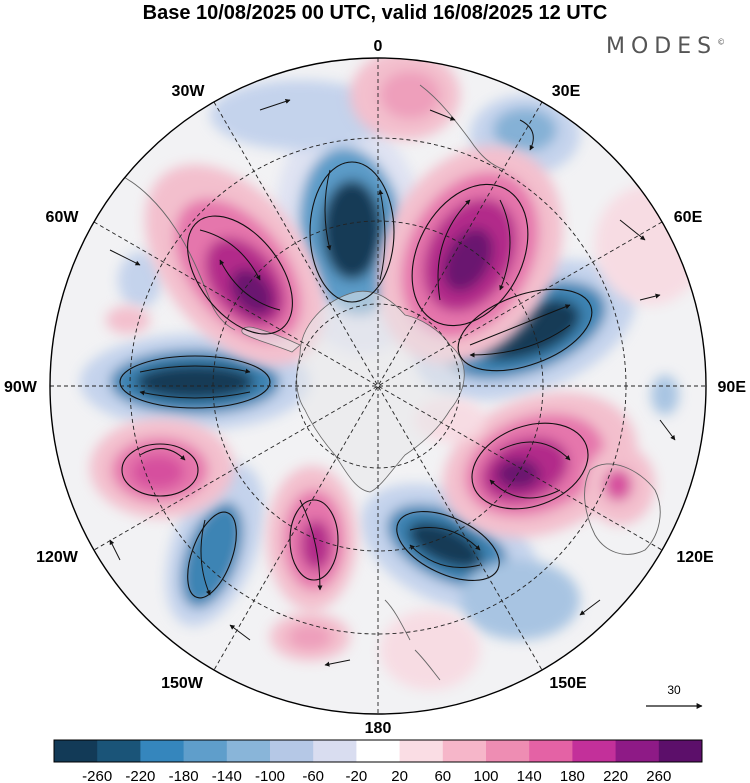 Image resolution: width=750 pixels, height=783 pixels. Describe the element at coordinates (412, 640) in the screenshot. I see `new-zealand-coastline` at that location.